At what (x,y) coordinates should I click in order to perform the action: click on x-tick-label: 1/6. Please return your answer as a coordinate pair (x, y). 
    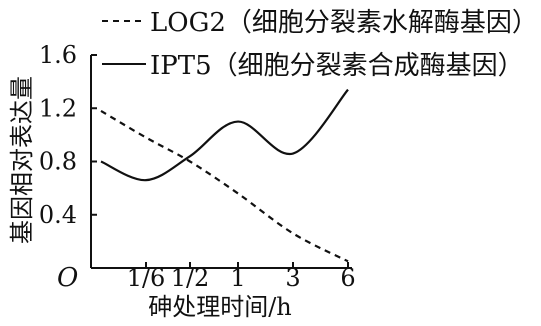
    Looking at the image, I should click on (146, 278).